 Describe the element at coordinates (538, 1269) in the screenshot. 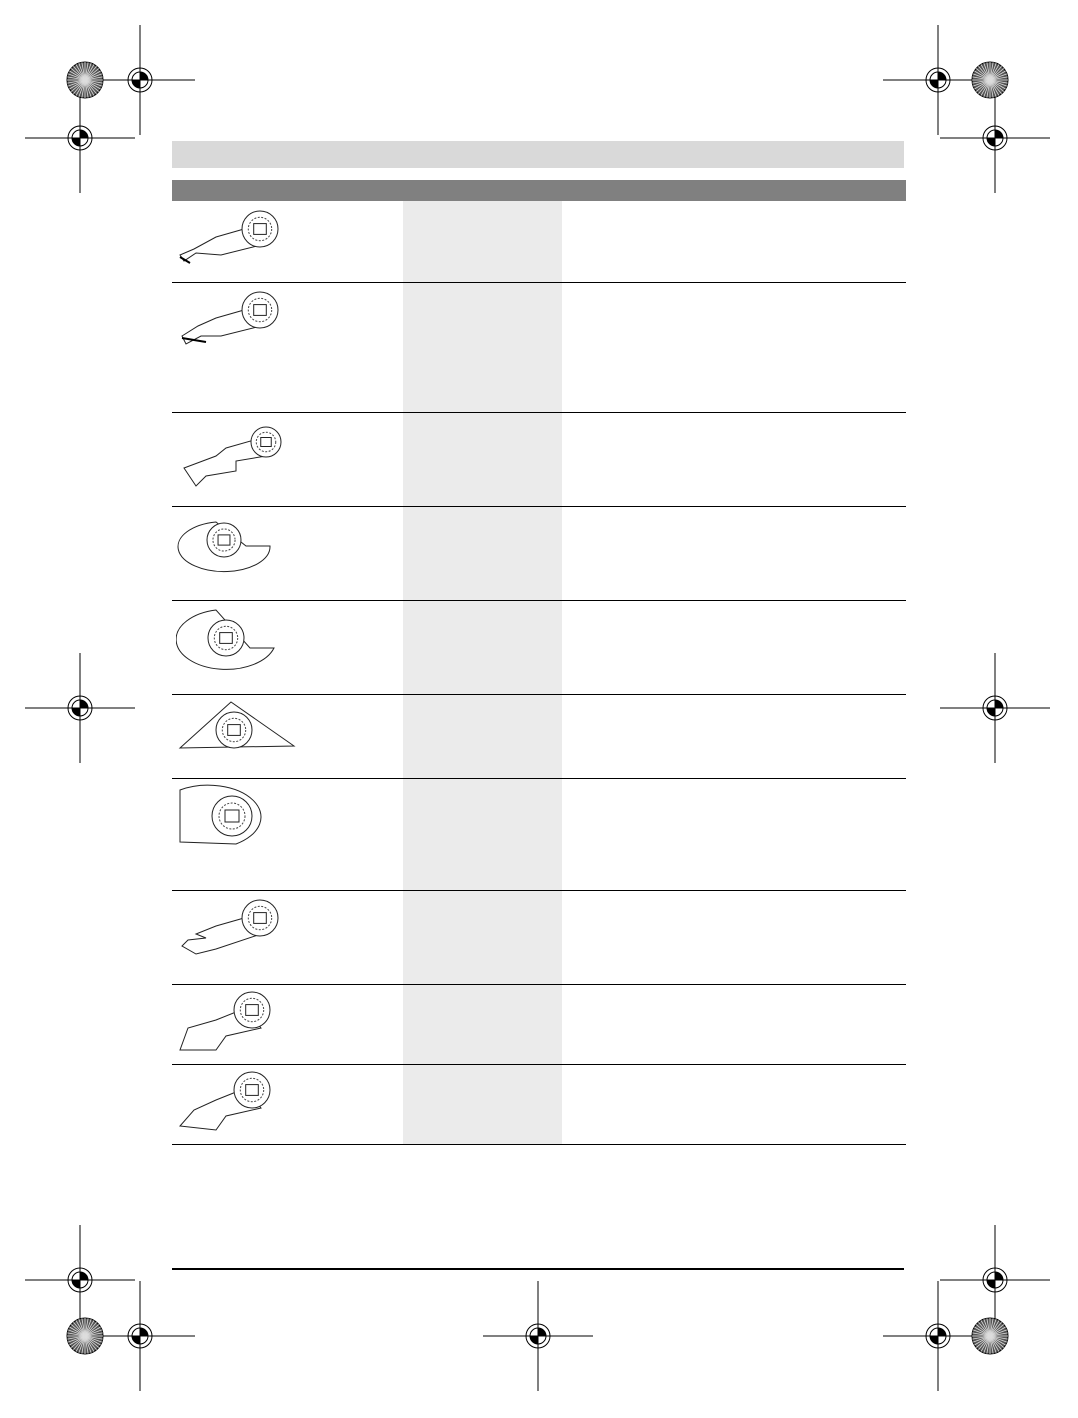

I see `footer-rule` at that location.